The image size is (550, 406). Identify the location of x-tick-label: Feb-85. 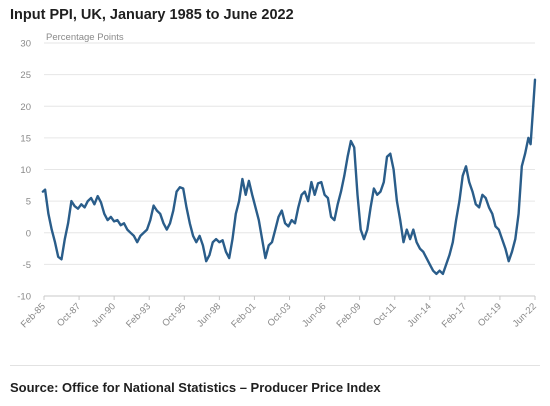
(33, 315).